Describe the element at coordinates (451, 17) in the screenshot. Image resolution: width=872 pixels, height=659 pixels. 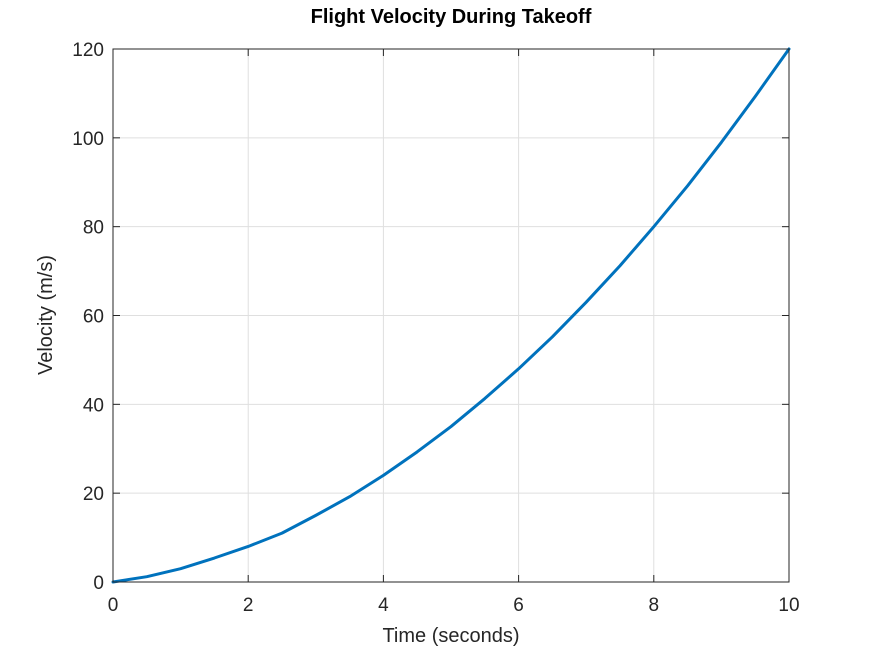
I see `chart-title: Flight Velocity During Takeoff` at that location.